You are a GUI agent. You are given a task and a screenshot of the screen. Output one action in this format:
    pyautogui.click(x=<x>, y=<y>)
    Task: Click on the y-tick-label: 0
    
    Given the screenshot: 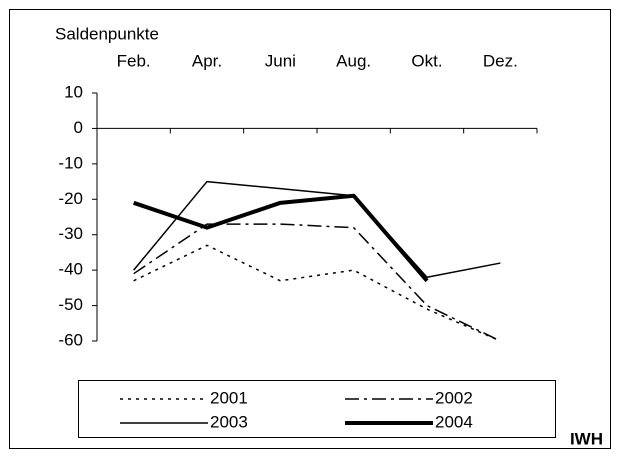 What is the action you would take?
    pyautogui.click(x=78, y=127)
    